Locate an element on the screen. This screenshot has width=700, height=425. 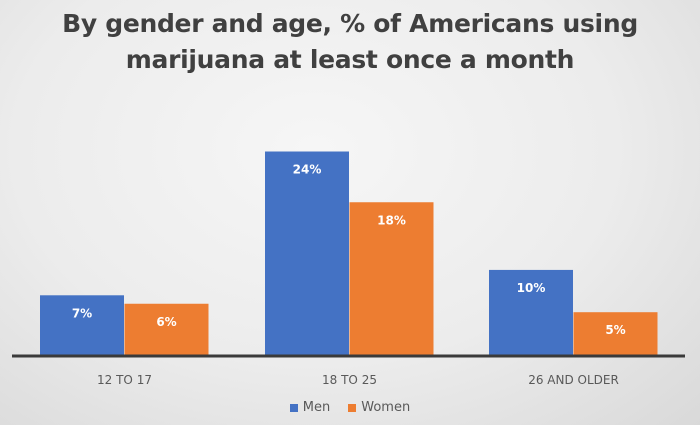
data-label-men-3: 10% is located at coordinates (531, 288).